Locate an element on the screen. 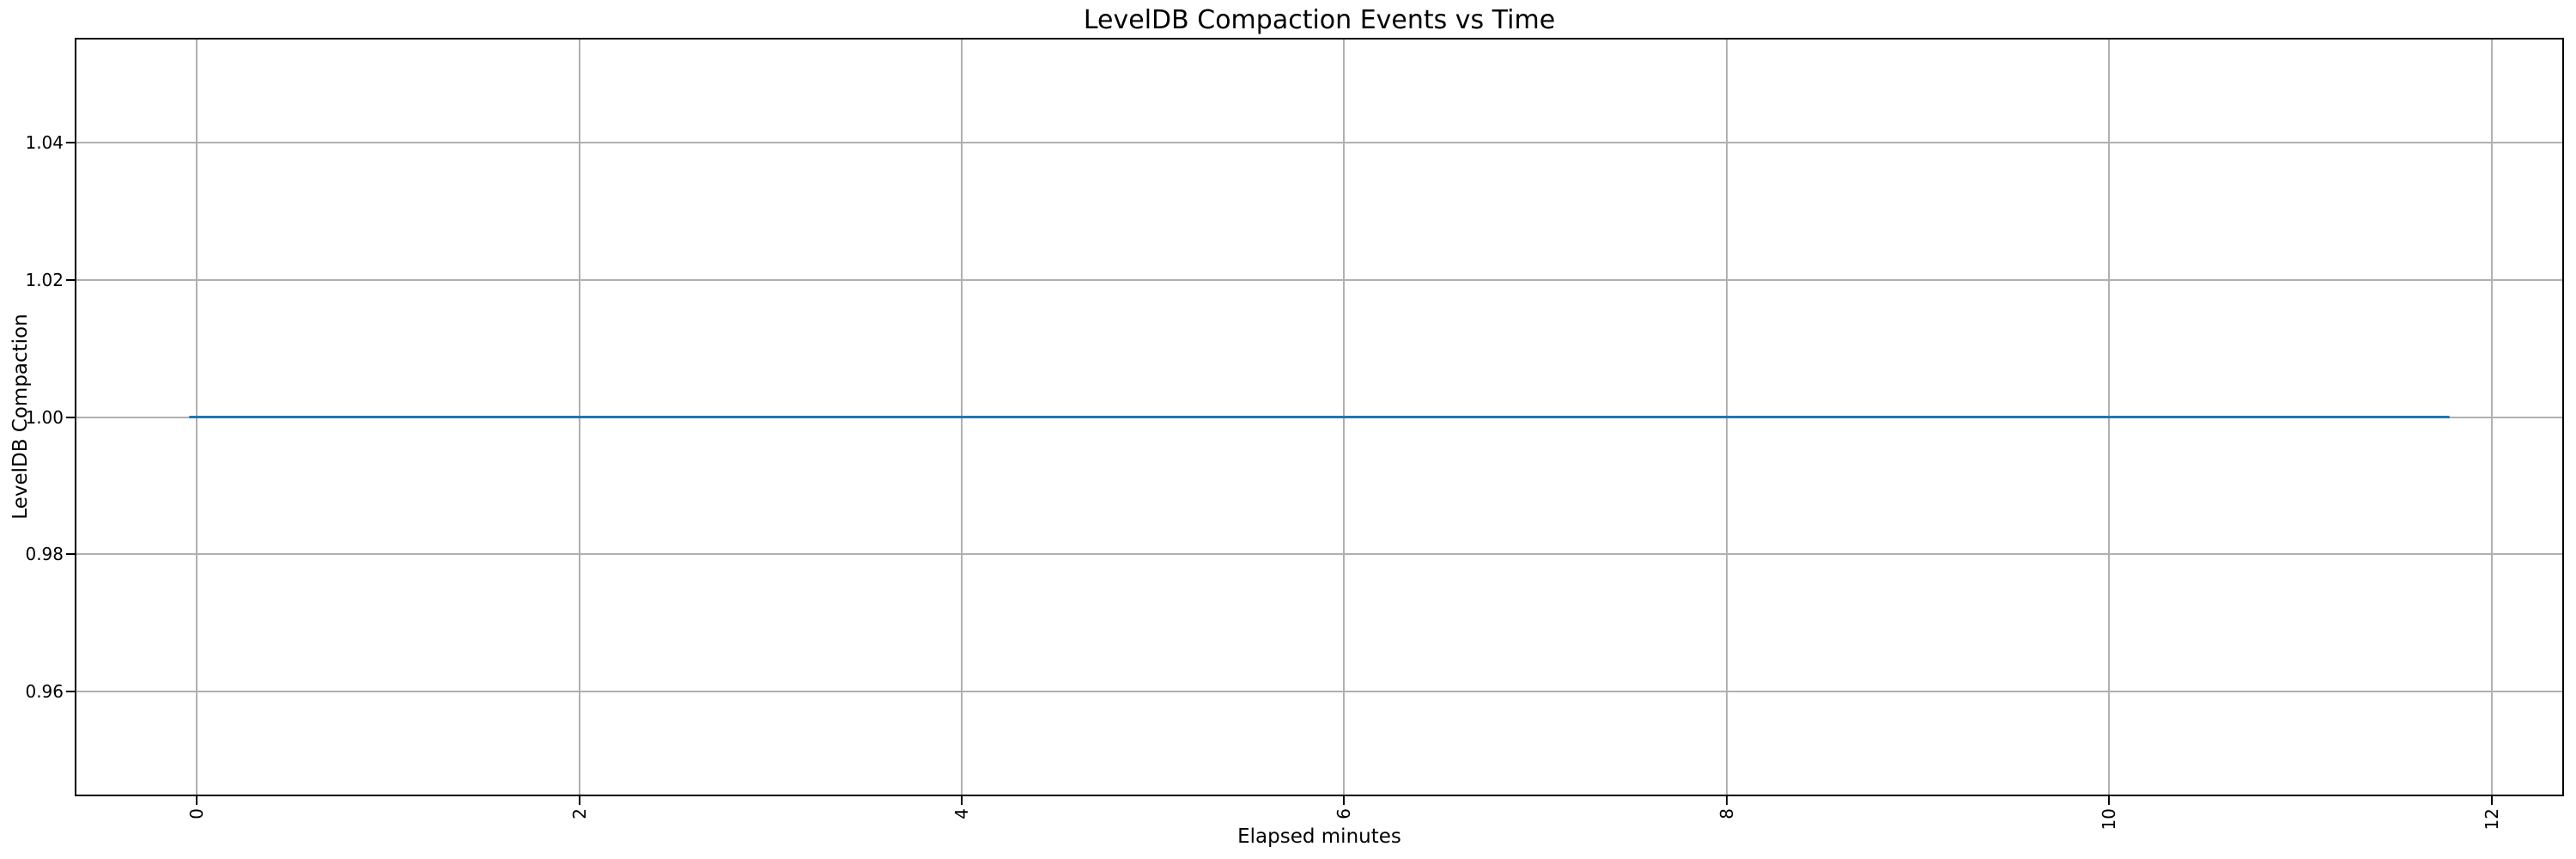 The height and width of the screenshot is (859, 2576). data-line is located at coordinates (1319, 417).